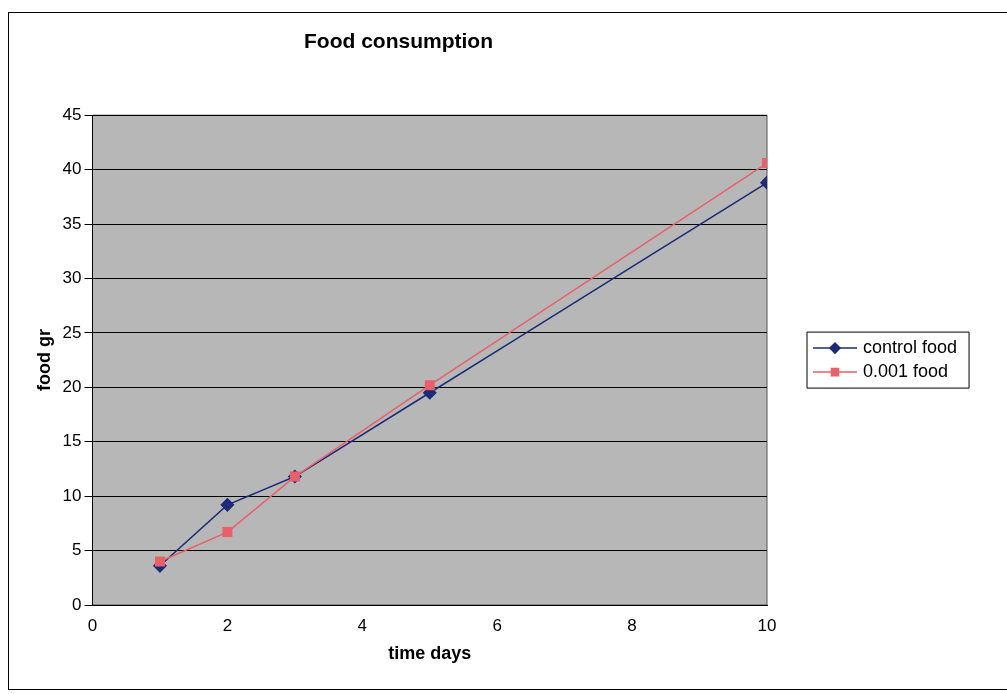 The image size is (1007, 694). What do you see at coordinates (92, 625) in the screenshot?
I see `x-tick-label: 0` at bounding box center [92, 625].